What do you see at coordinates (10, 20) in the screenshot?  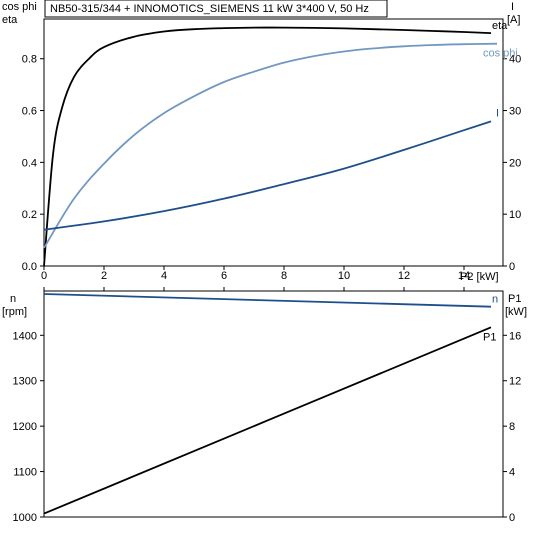 I see `upper-left-axis-label-line2: eta` at bounding box center [10, 20].